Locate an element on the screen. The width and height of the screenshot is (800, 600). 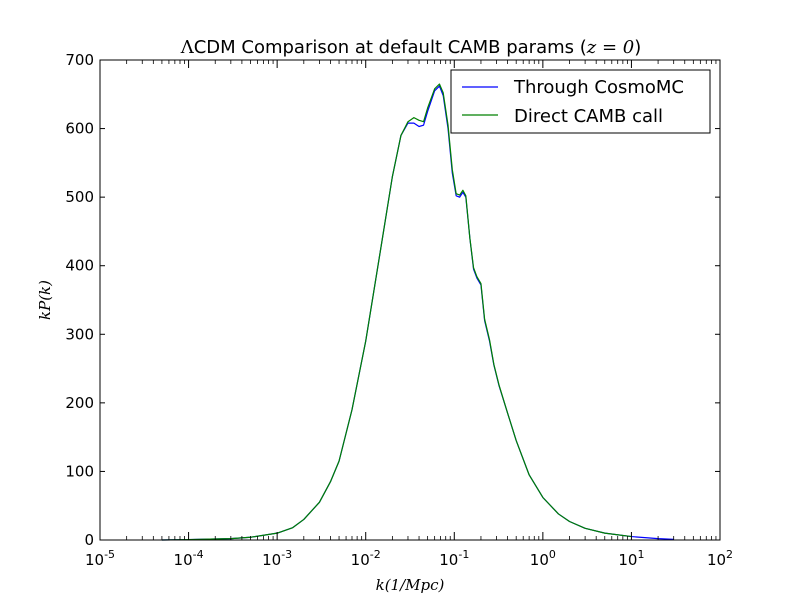
y-tick-label: 100 is located at coordinates (79, 471).